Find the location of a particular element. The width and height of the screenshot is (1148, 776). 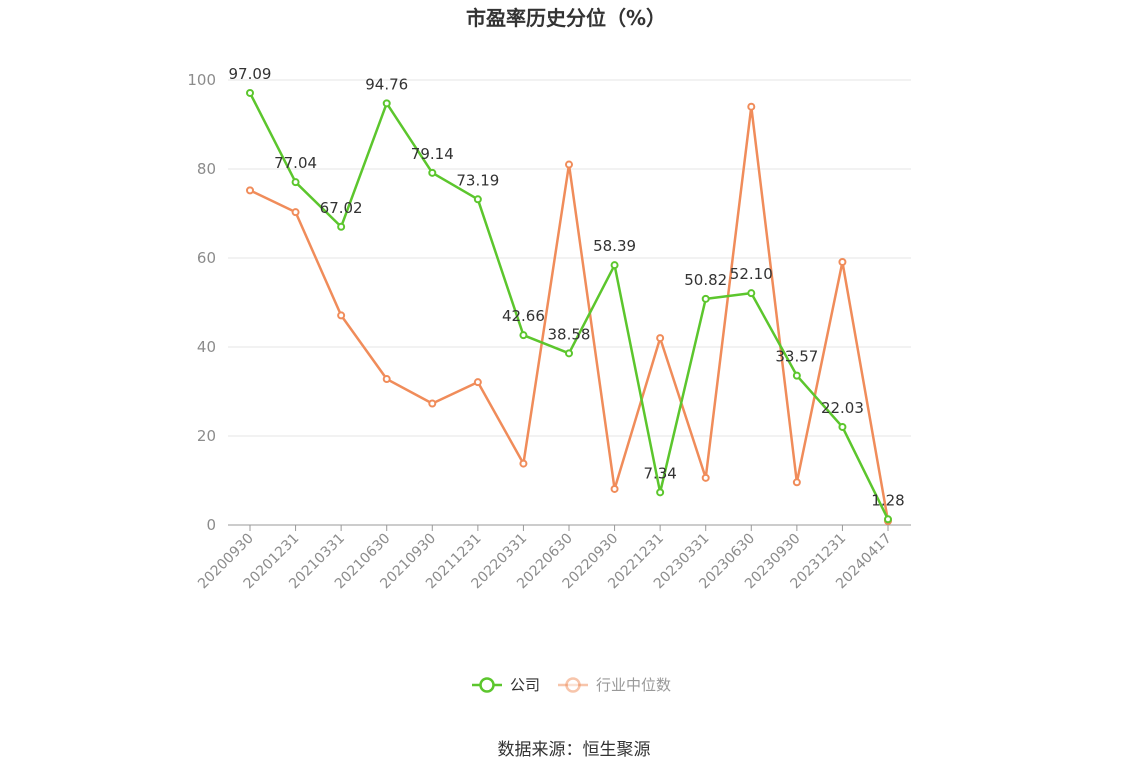

data-label: 33.57 is located at coordinates (796, 357).